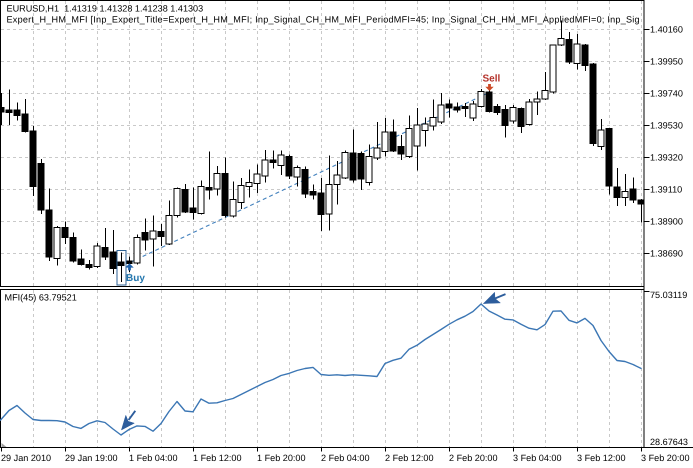 This screenshot has width=693, height=468. Describe the element at coordinates (669, 442) in the screenshot. I see `svg-text: 28.67643` at that location.